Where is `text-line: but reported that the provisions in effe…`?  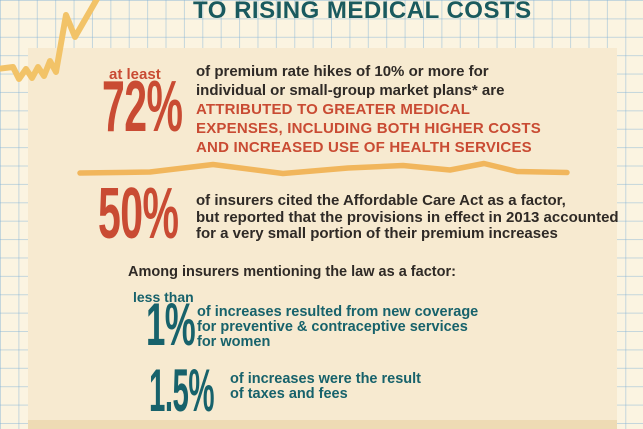 text-line: but reported that the provisions in effe… is located at coordinates (407, 217).